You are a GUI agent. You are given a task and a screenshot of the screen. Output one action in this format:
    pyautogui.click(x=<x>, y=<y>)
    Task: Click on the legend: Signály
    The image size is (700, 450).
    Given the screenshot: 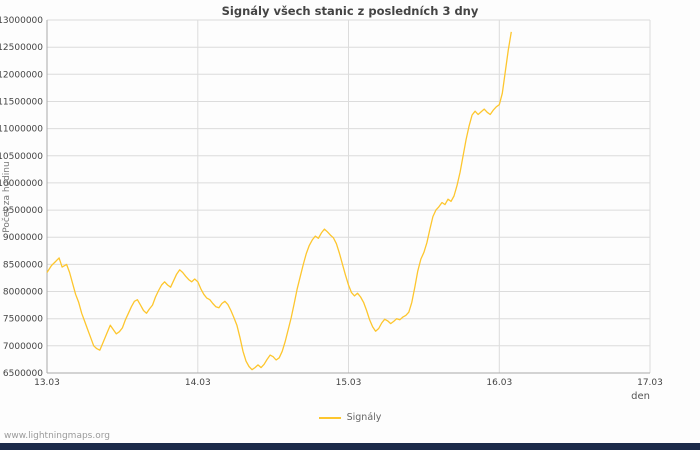 What is the action you would take?
    pyautogui.click(x=350, y=417)
    